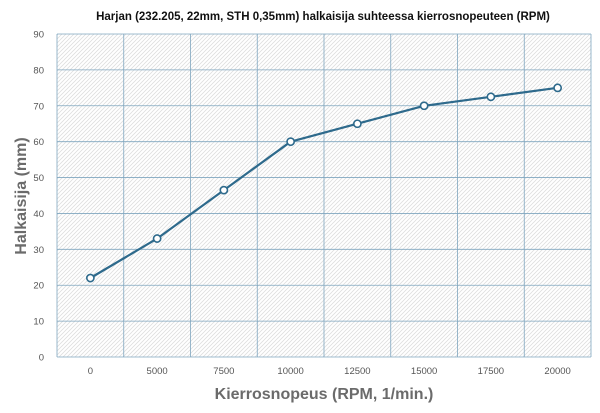  Describe the element at coordinates (38, 142) in the screenshot. I see `y-tick-label: 60` at that location.